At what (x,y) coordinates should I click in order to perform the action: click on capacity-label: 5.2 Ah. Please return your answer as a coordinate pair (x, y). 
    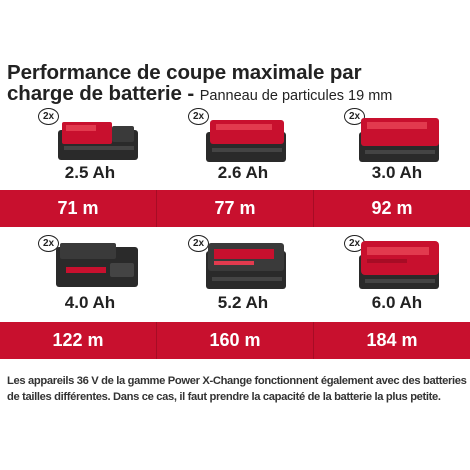
    Looking at the image, I should click on (243, 302).